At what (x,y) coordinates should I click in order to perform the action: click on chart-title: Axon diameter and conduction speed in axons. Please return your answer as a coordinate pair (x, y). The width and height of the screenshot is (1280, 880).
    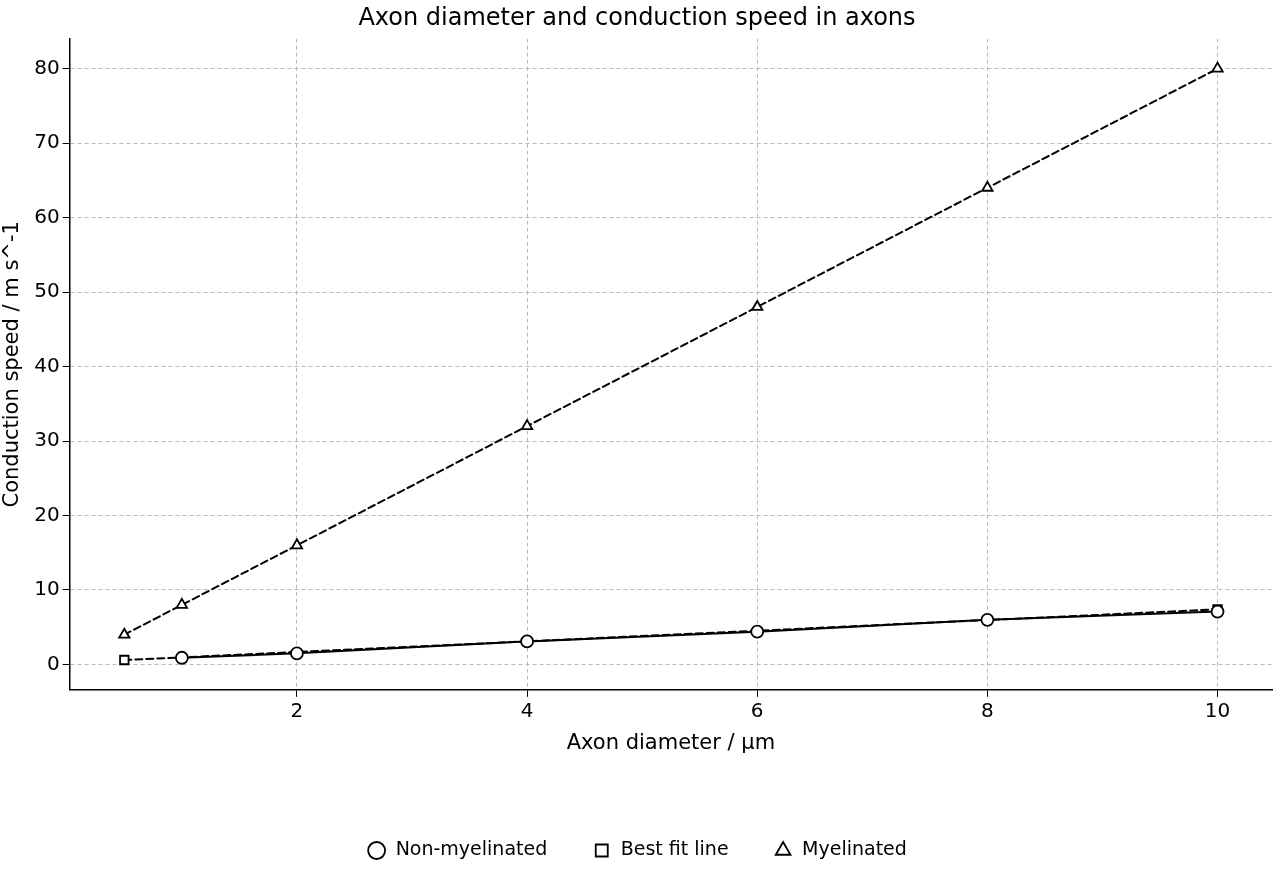
    Looking at the image, I should click on (637, 16).